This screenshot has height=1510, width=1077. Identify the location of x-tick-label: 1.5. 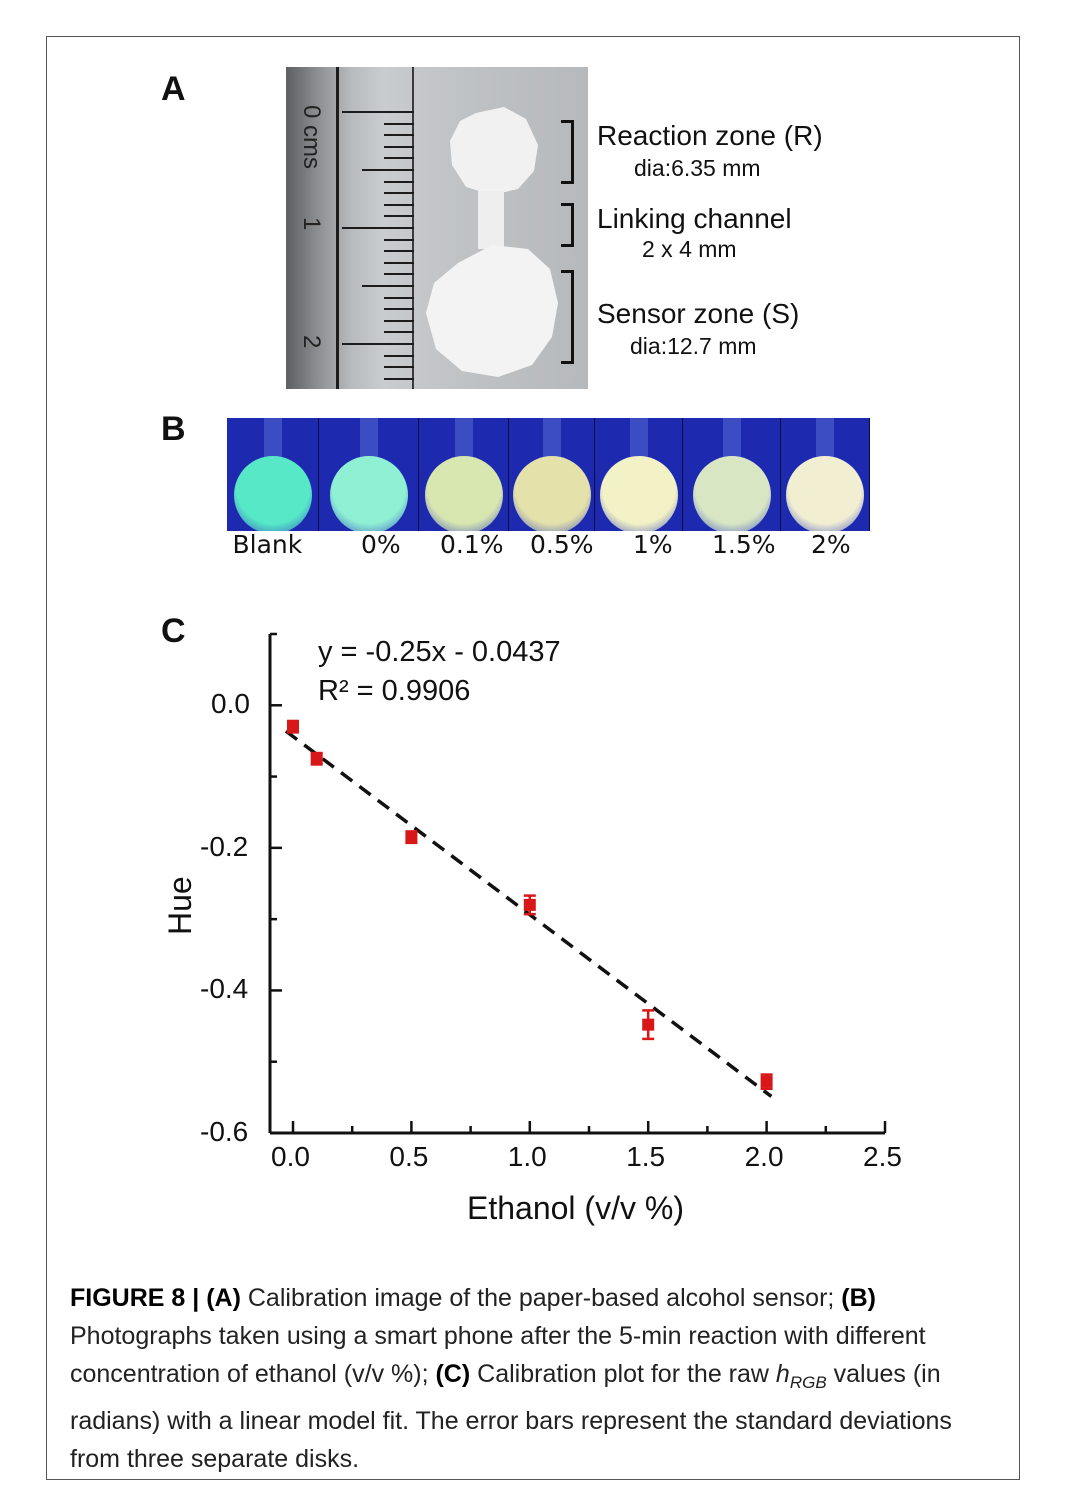
(646, 1156).